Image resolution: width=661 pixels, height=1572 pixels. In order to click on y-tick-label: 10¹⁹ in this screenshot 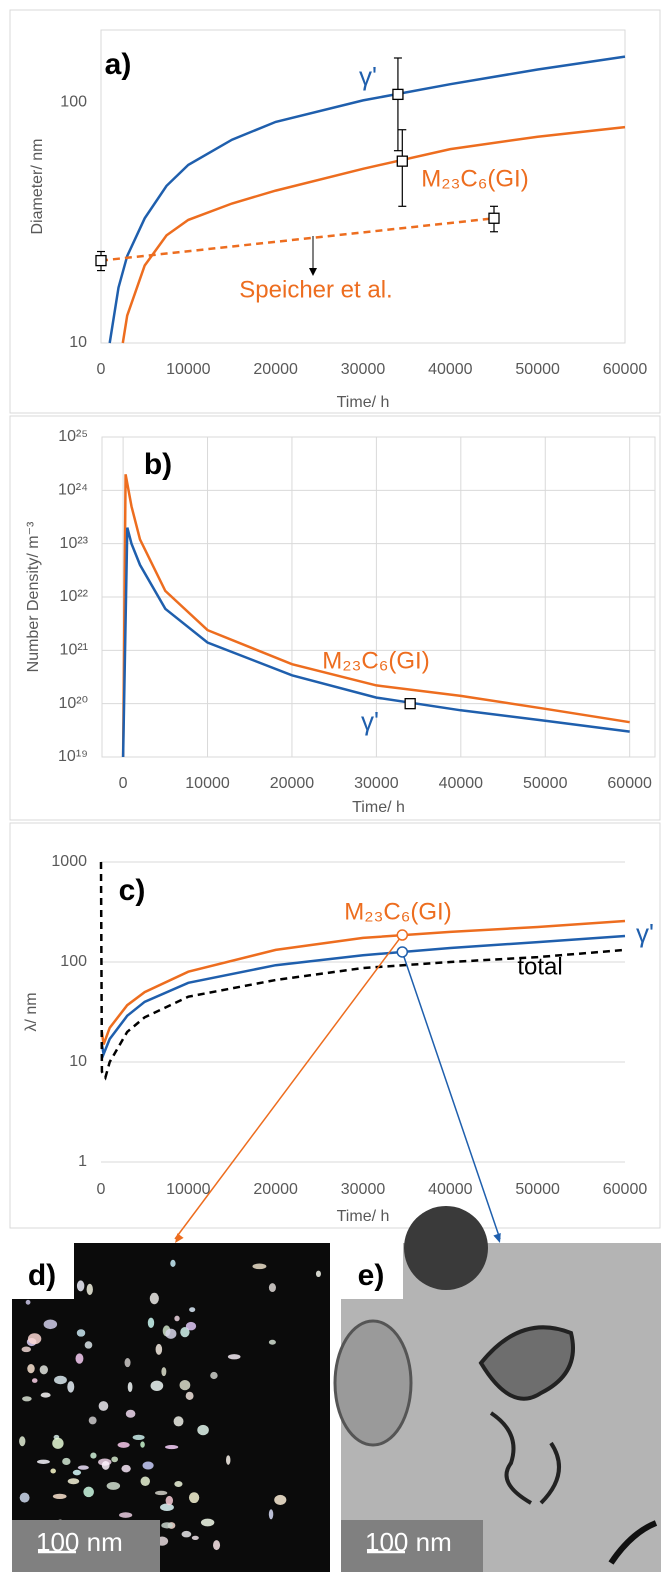, I will do `click(73, 756)`.